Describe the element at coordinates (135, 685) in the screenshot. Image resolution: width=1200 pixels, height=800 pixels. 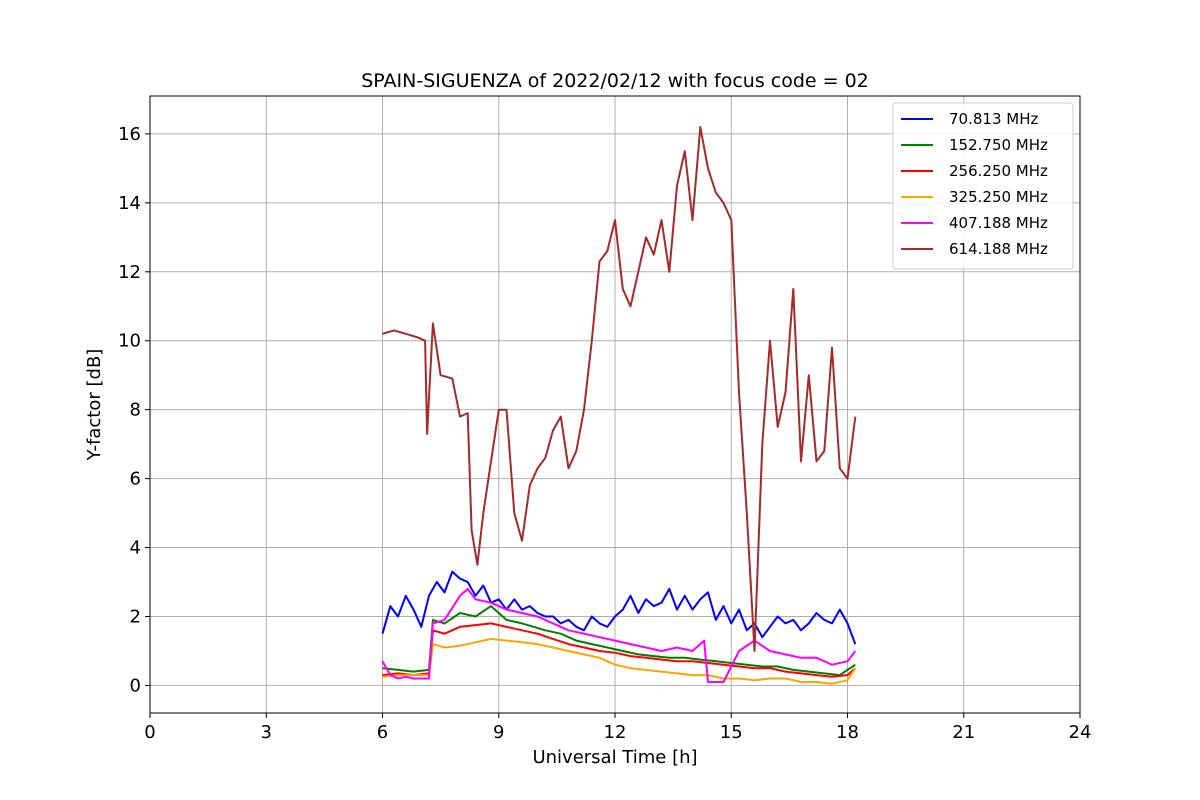
I see `y-tick-label: 0` at that location.